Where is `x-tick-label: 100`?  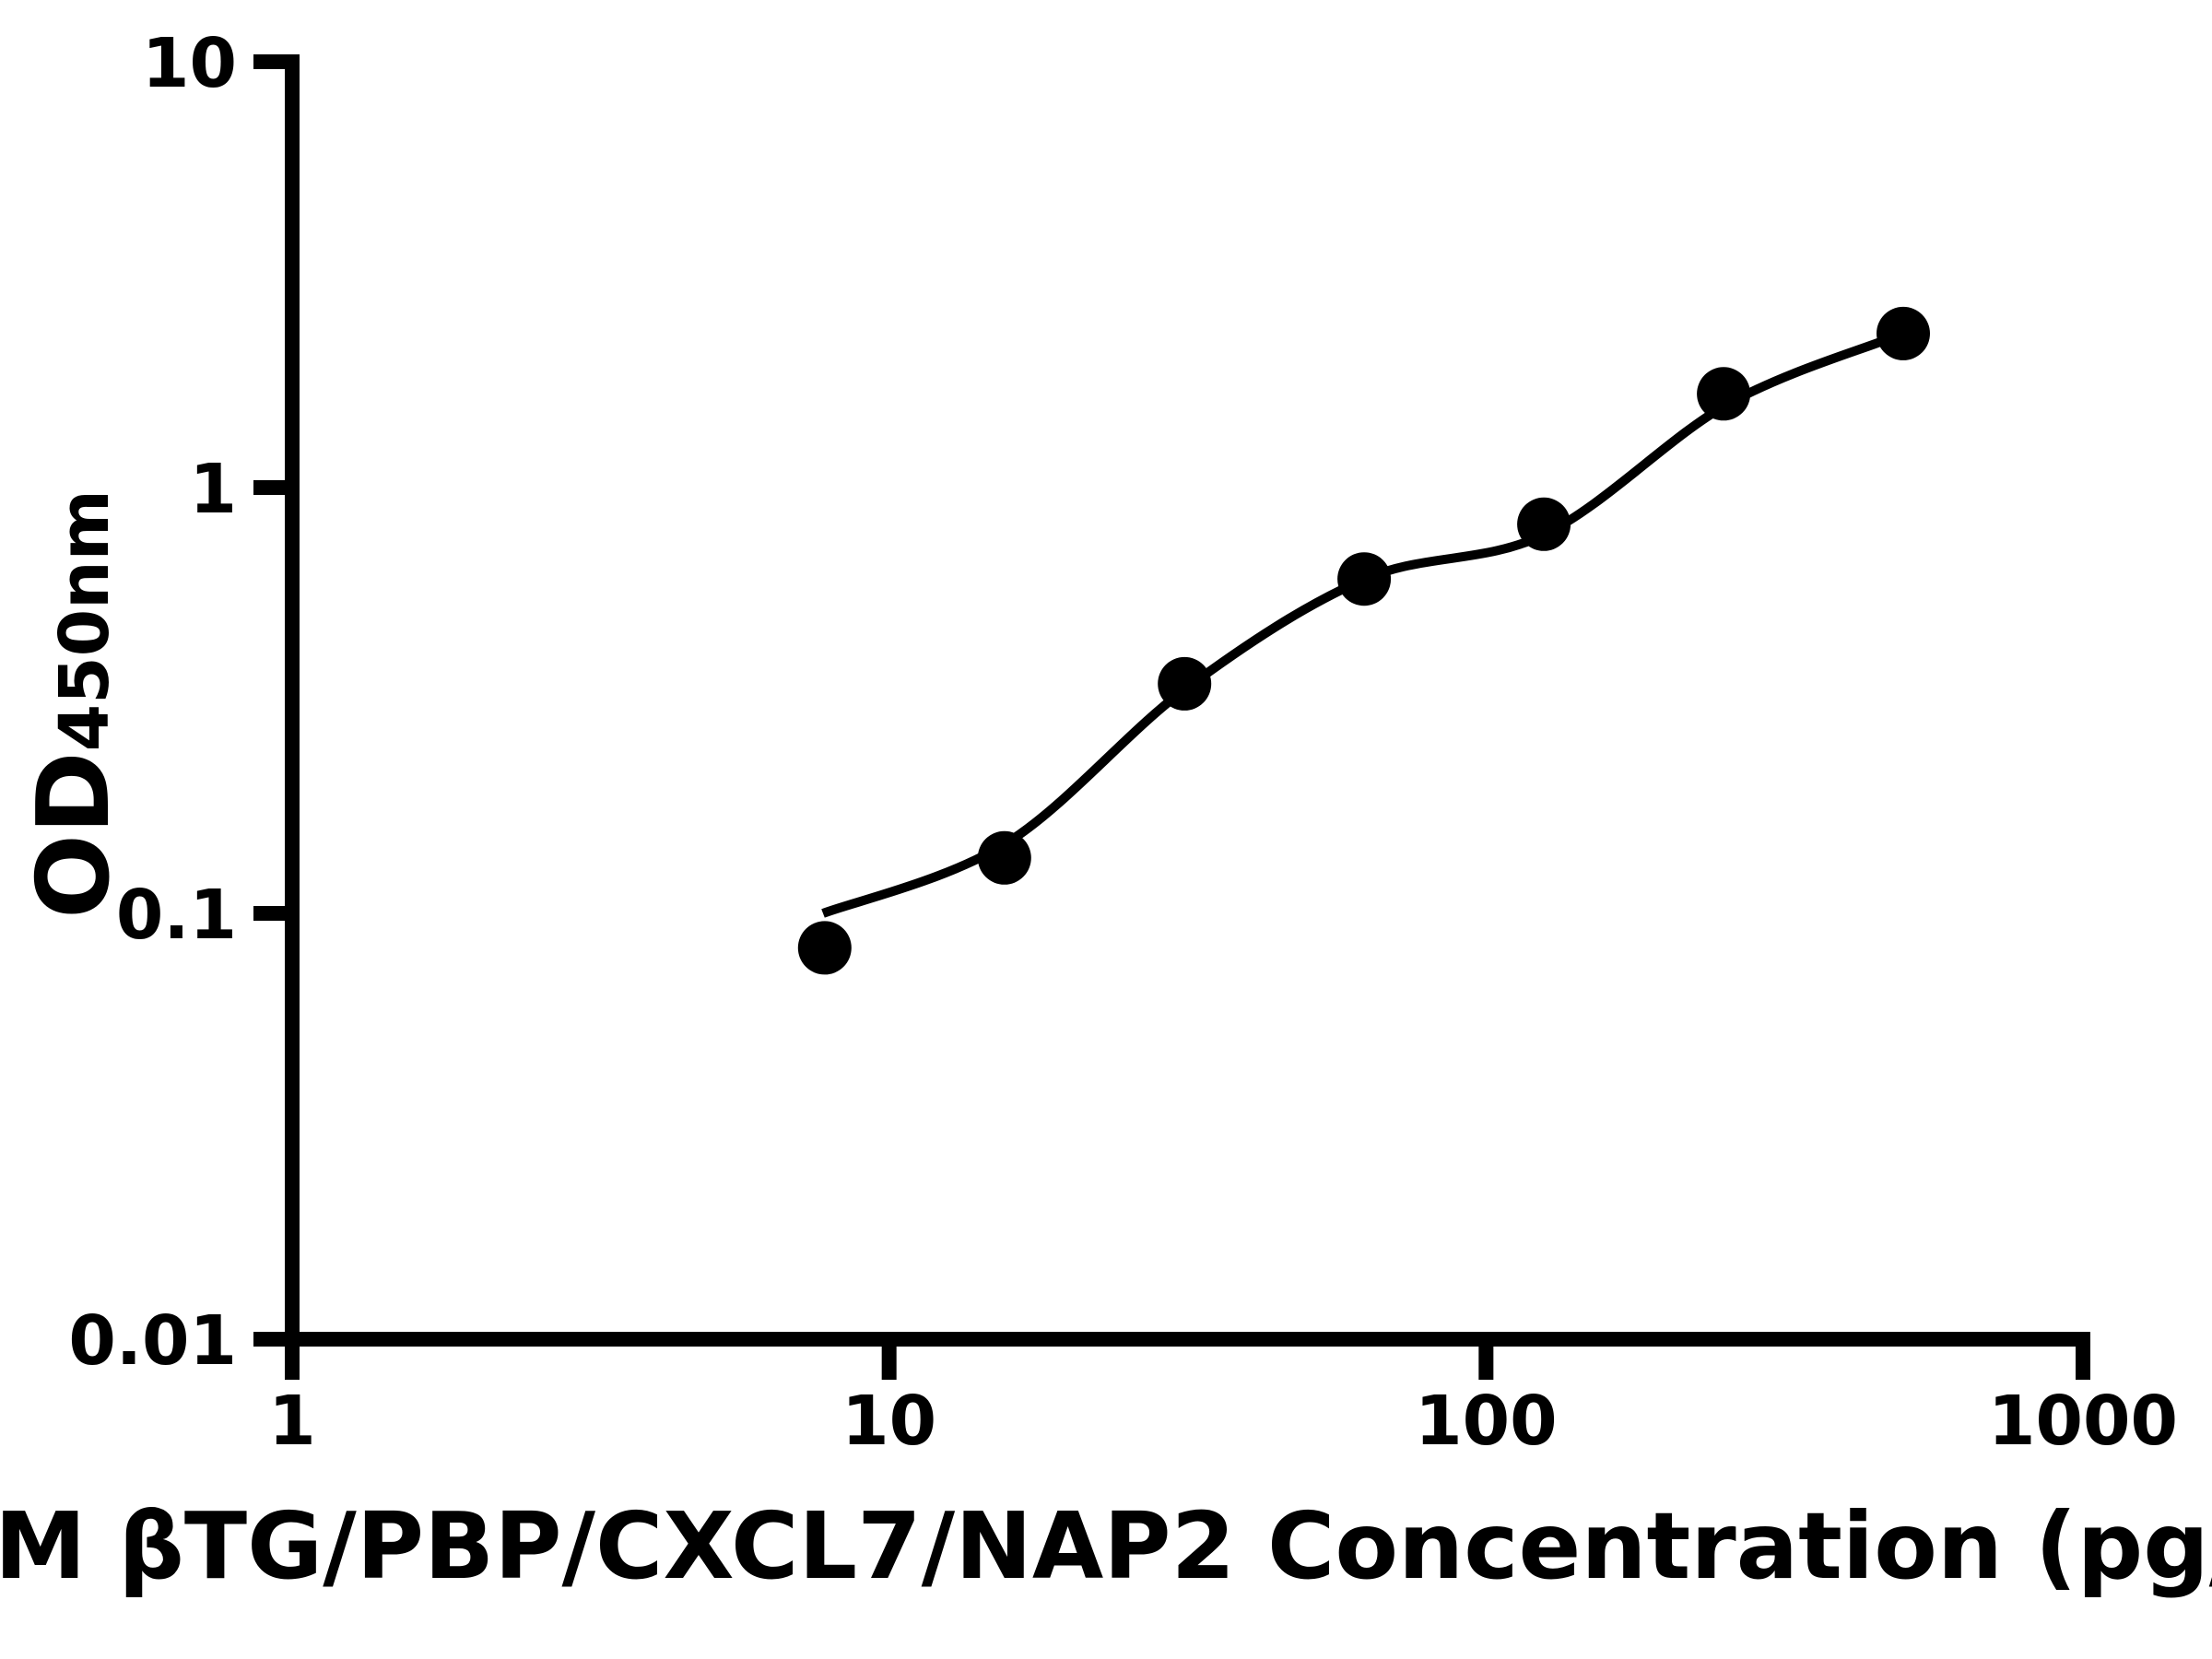
x-tick-label: 100 is located at coordinates (1486, 1421).